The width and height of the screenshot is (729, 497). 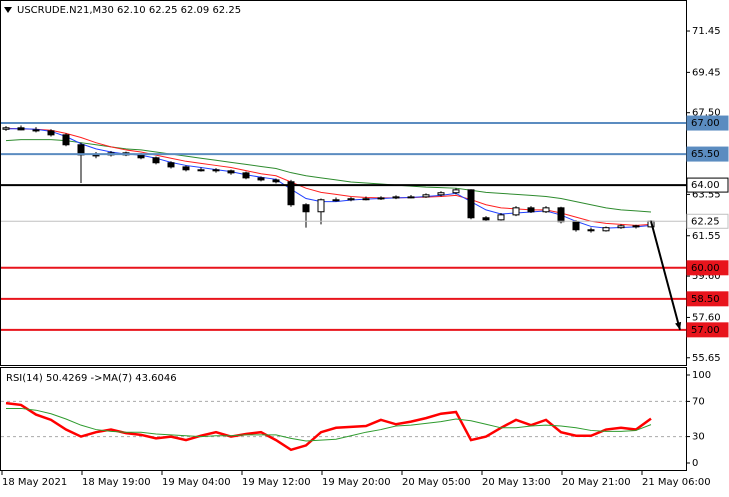 I want to click on chart-title: USCRUDE.N21,M30 62.10 62.25 62.09 62.25, so click(x=129, y=10).